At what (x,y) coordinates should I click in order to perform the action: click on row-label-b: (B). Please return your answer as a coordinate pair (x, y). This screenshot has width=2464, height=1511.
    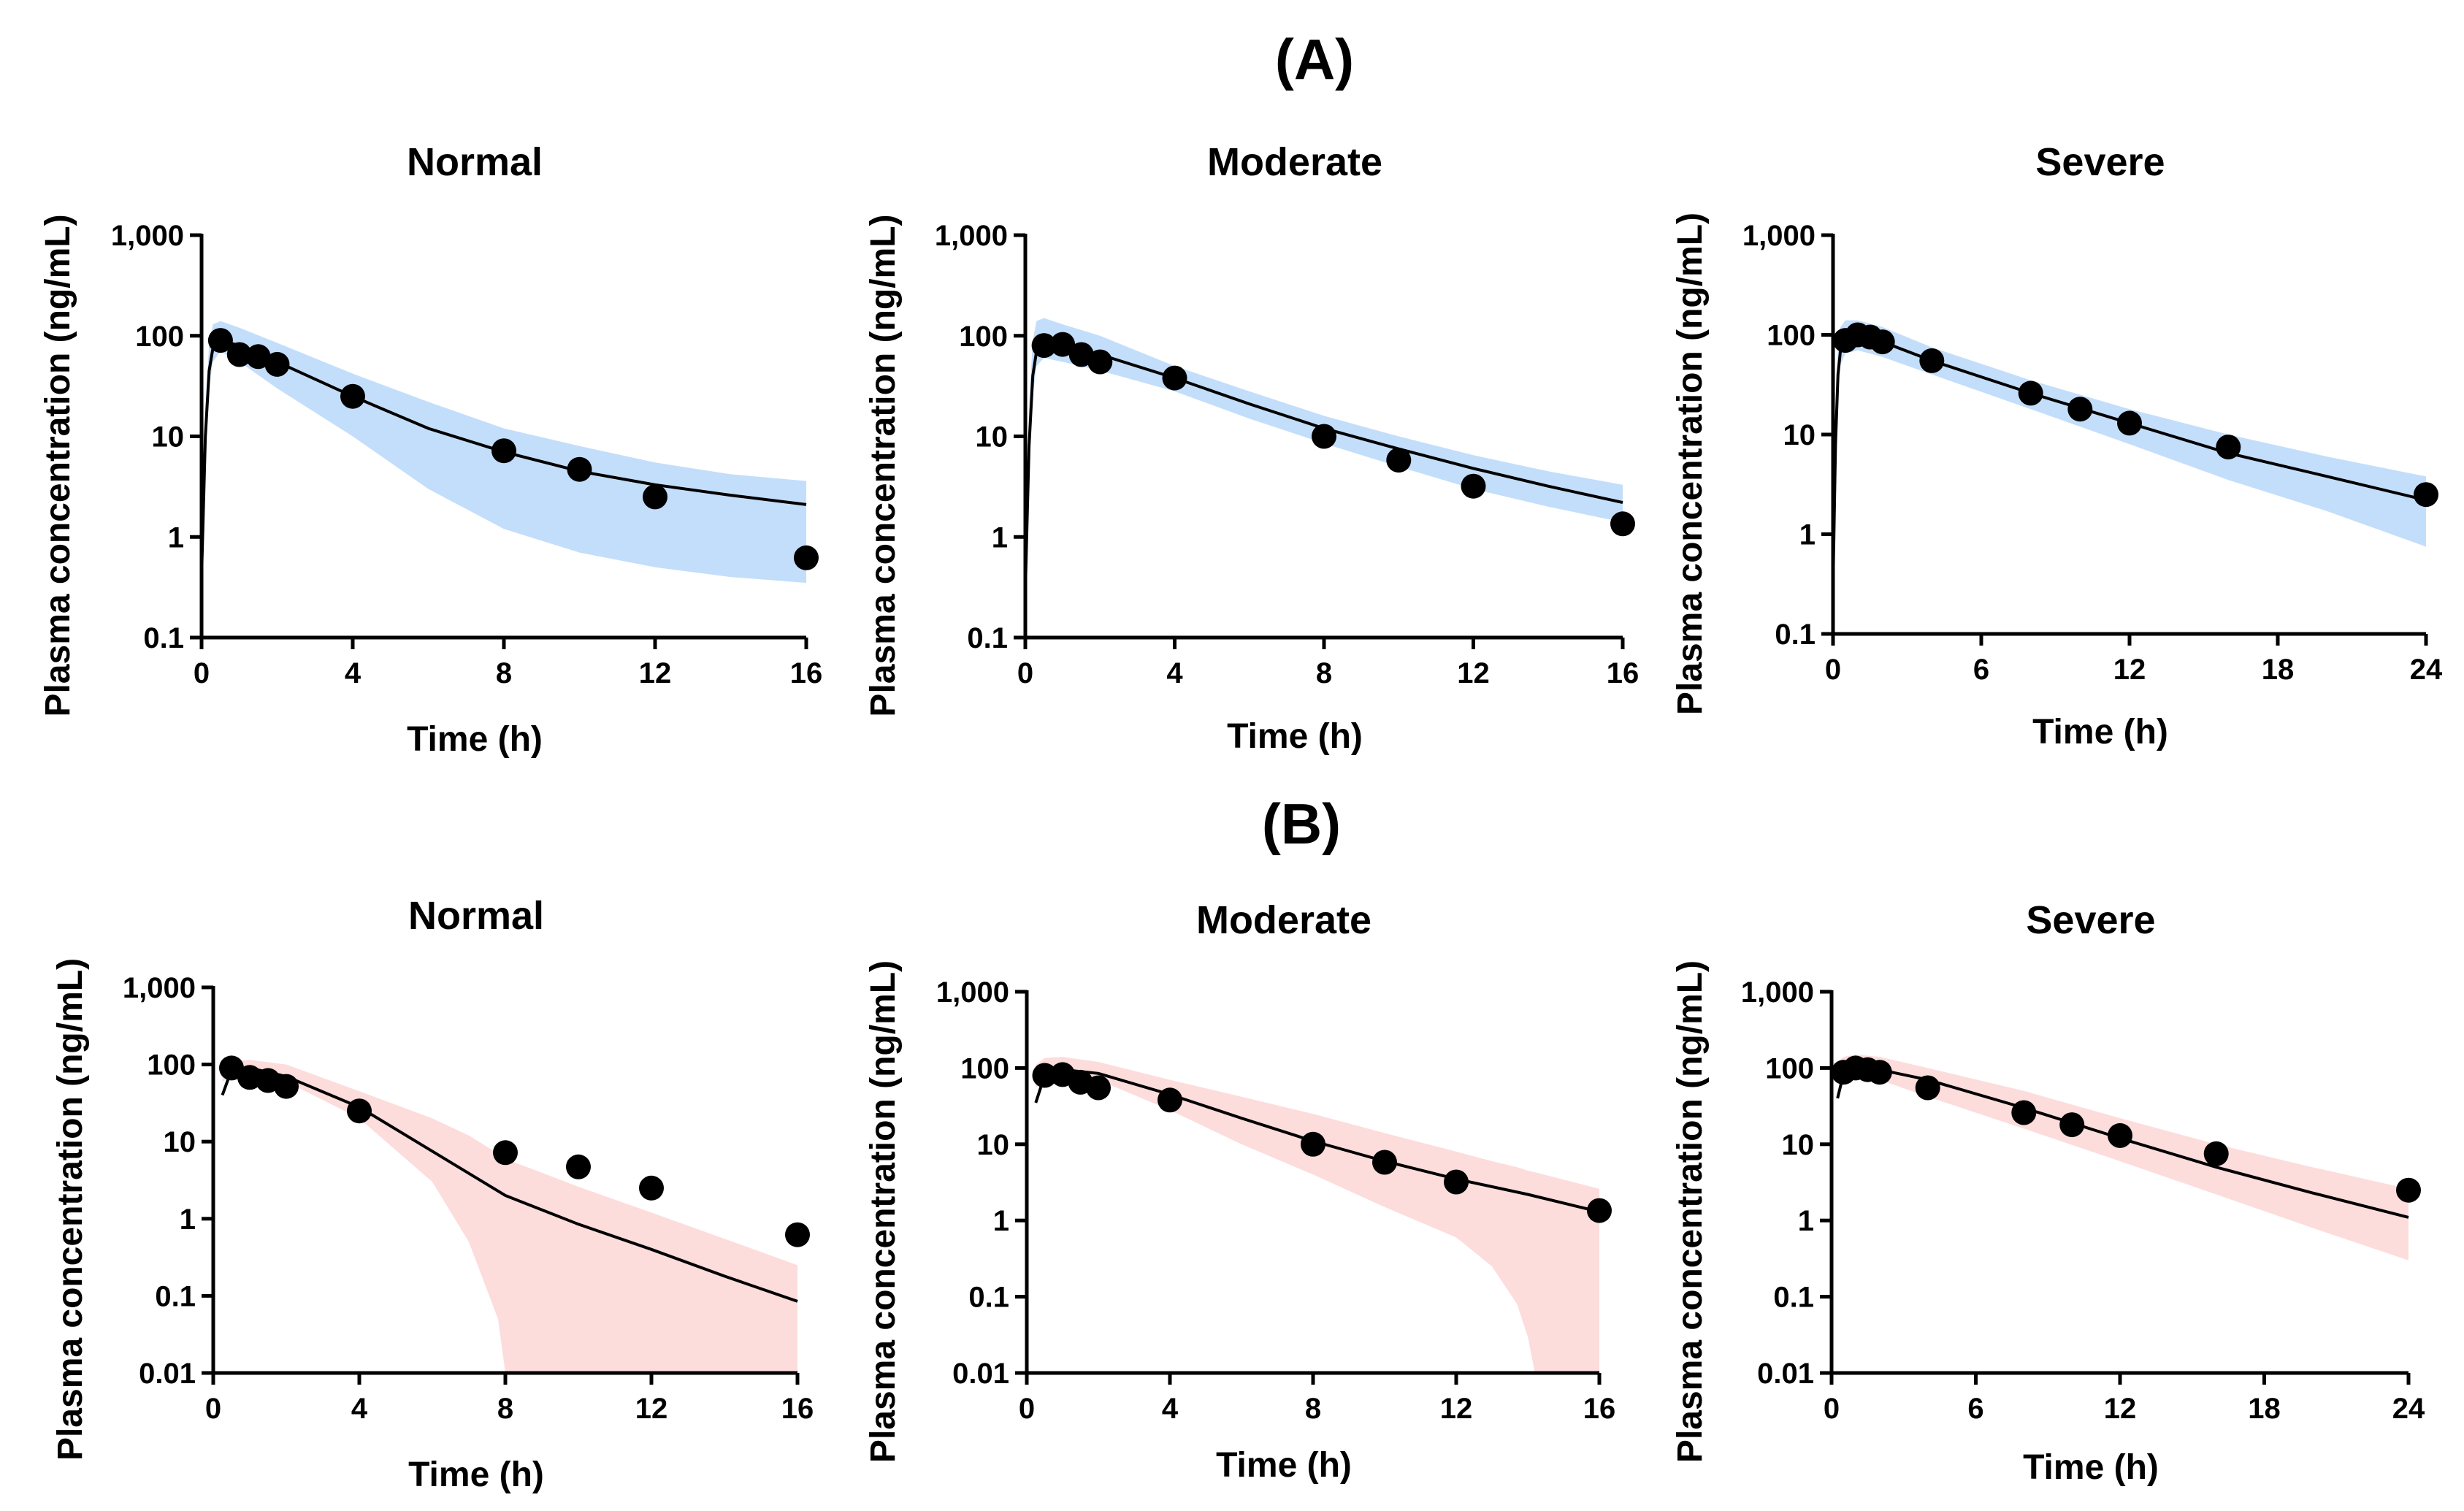
    Looking at the image, I should click on (1301, 824).